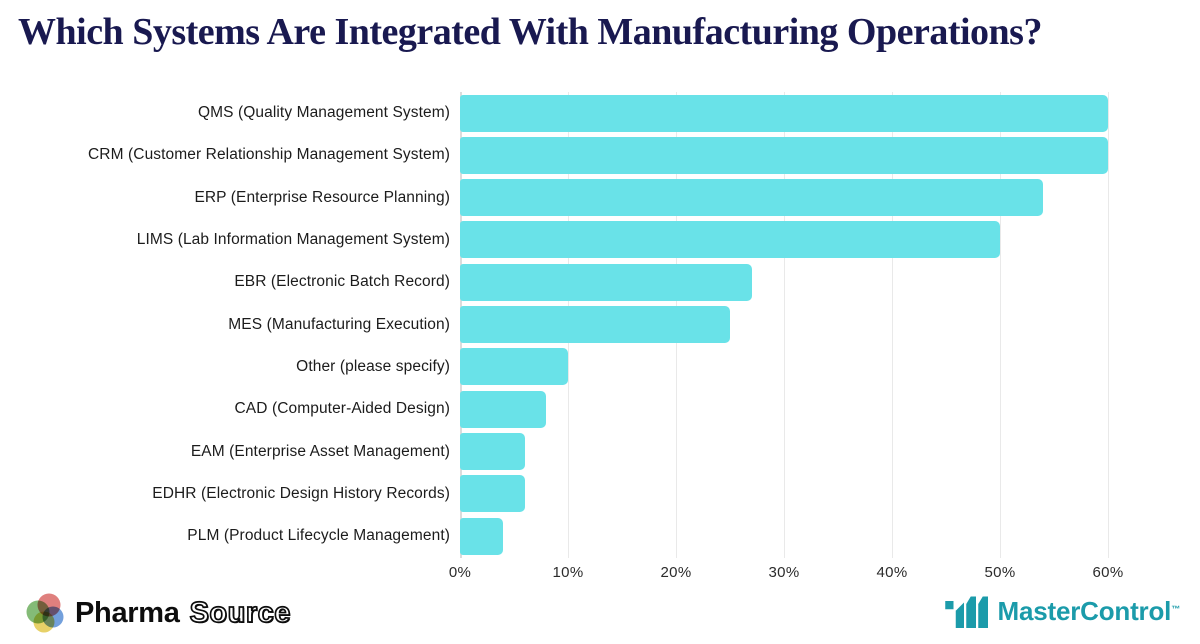 Image resolution: width=1200 pixels, height=644 pixels. I want to click on chart-row: Other (please specify), so click(600, 367).